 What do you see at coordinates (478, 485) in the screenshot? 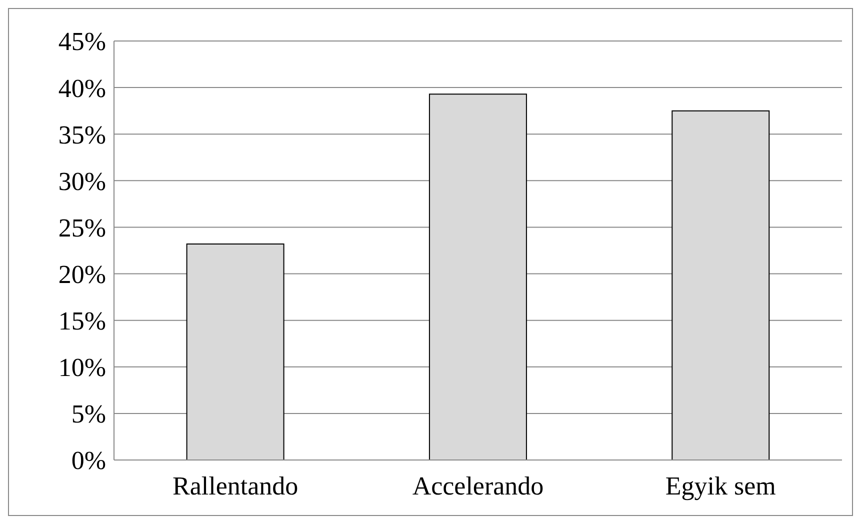
I see `x-tick-label: Accelerando` at bounding box center [478, 485].